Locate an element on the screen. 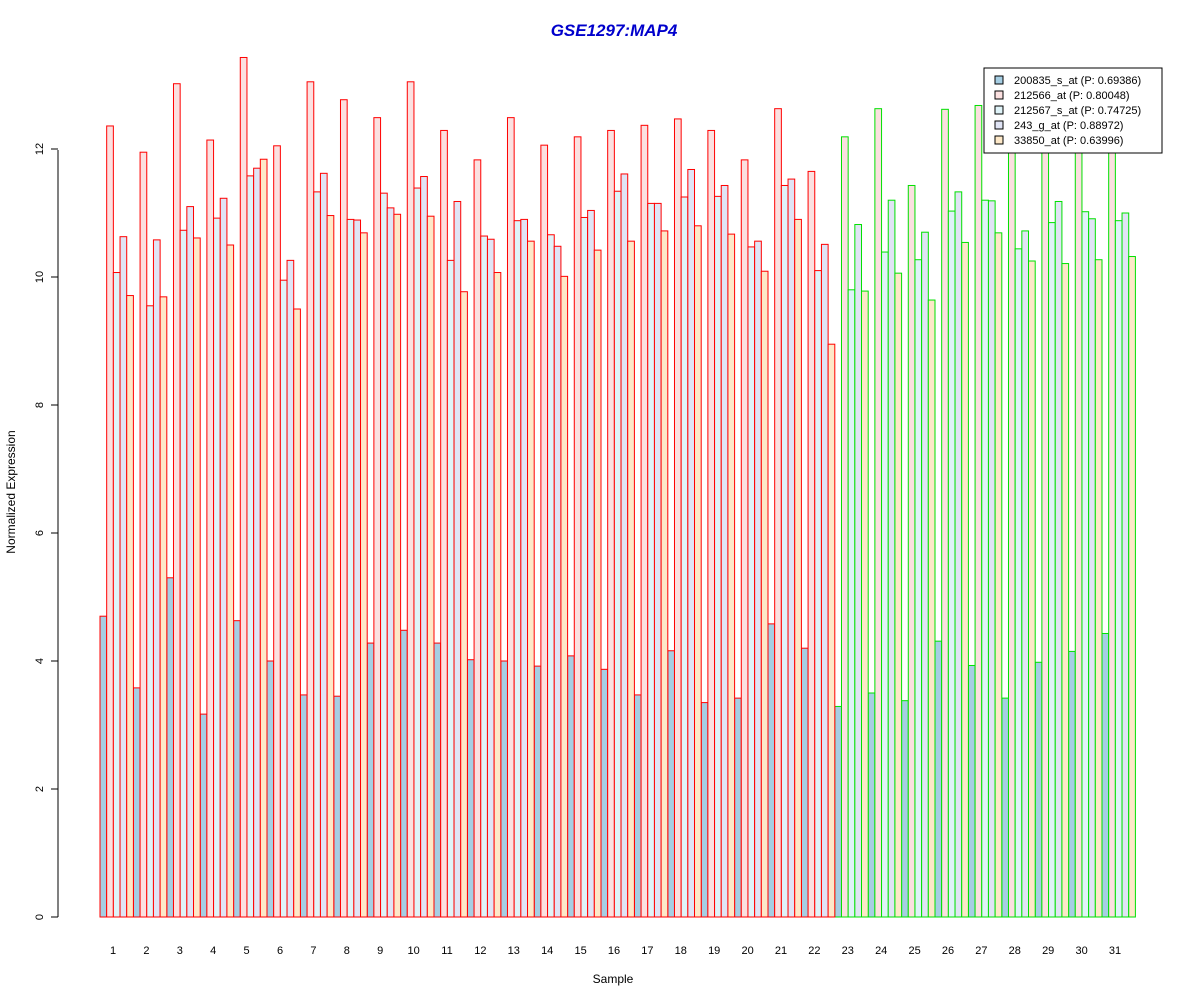  x-tick-label: 11 is located at coordinates (446, 951).